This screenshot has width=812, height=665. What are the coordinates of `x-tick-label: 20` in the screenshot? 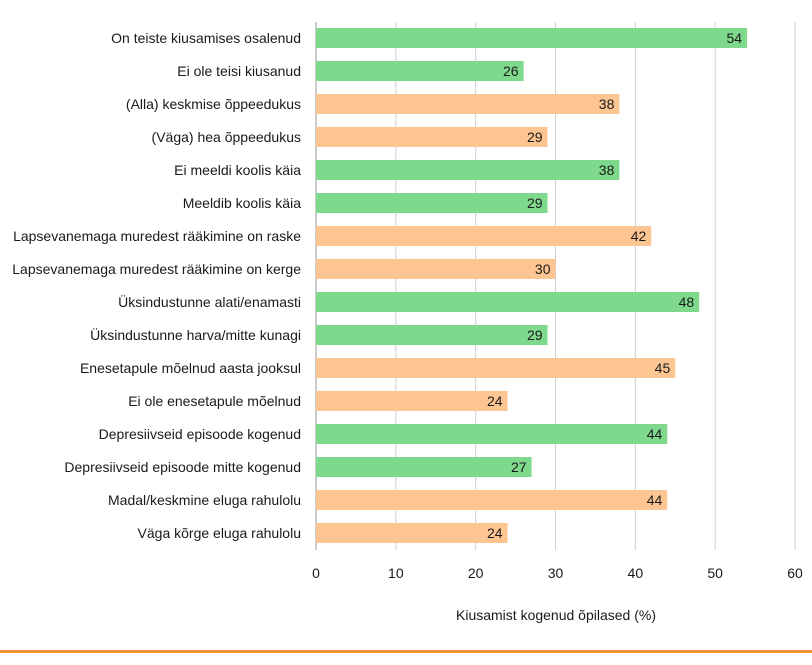 It's located at (476, 573).